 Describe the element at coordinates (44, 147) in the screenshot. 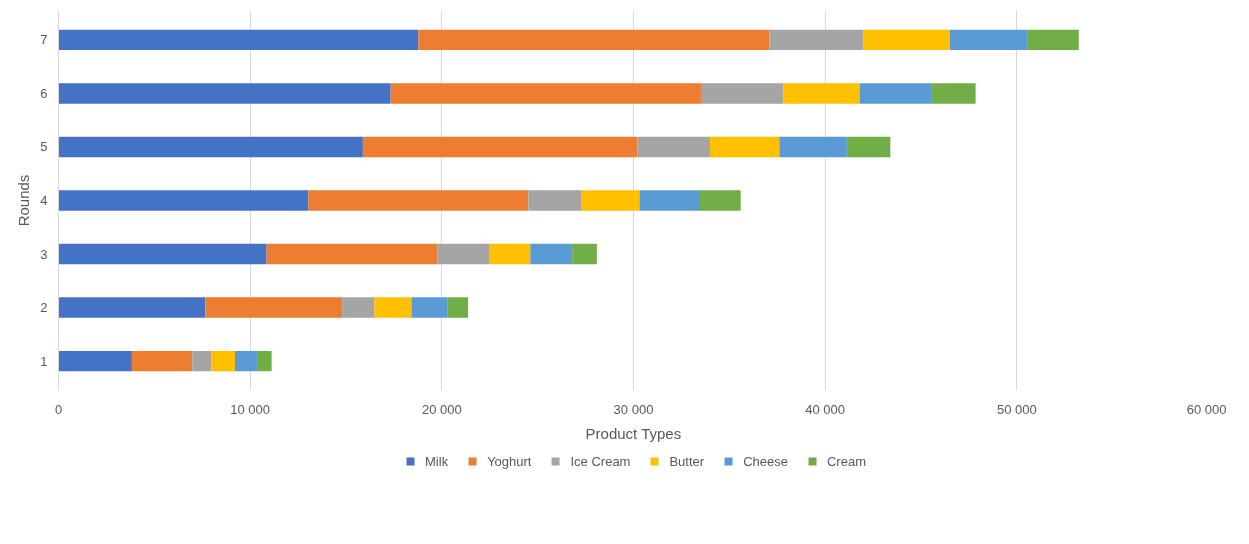

I see `y-tick-label: 5` at that location.